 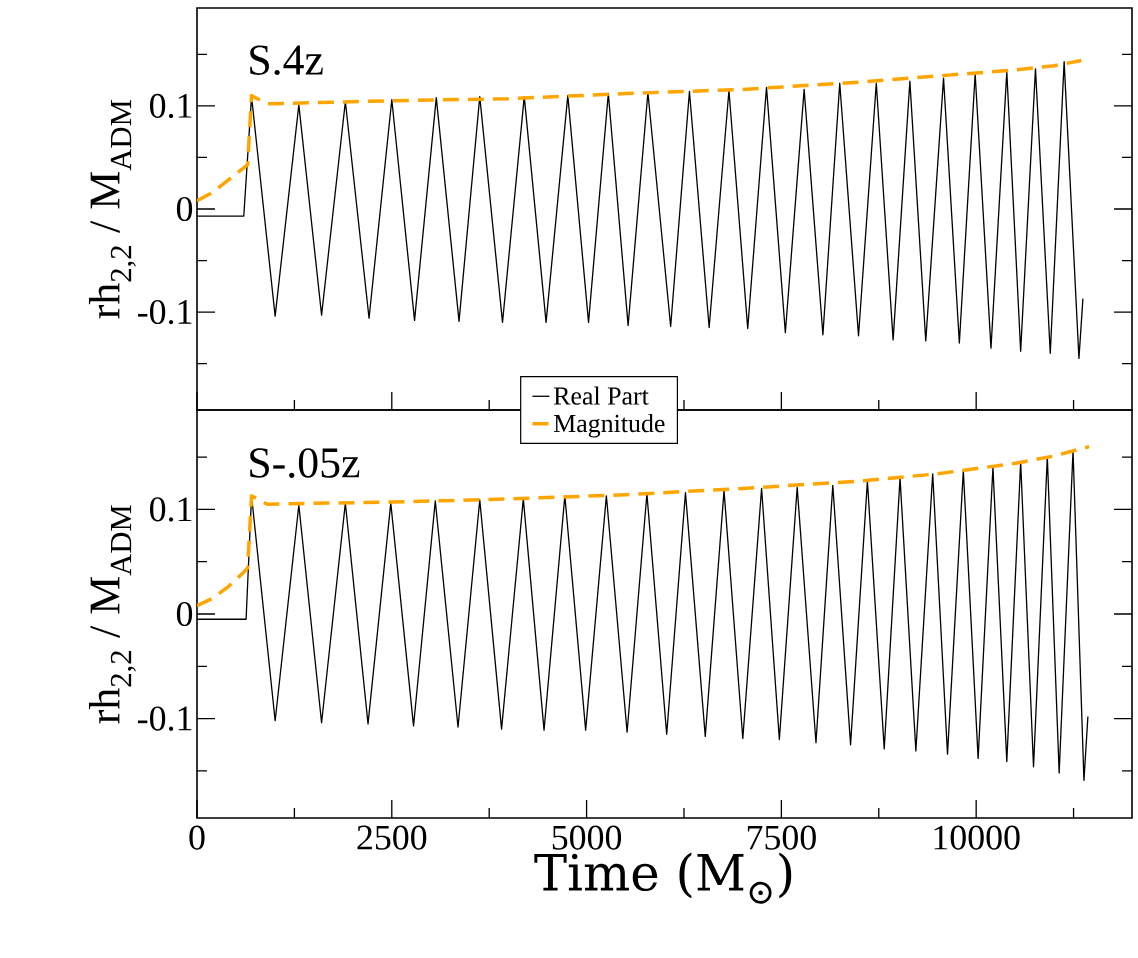 What do you see at coordinates (305, 463) in the screenshot?
I see `text: S-.05z` at bounding box center [305, 463].